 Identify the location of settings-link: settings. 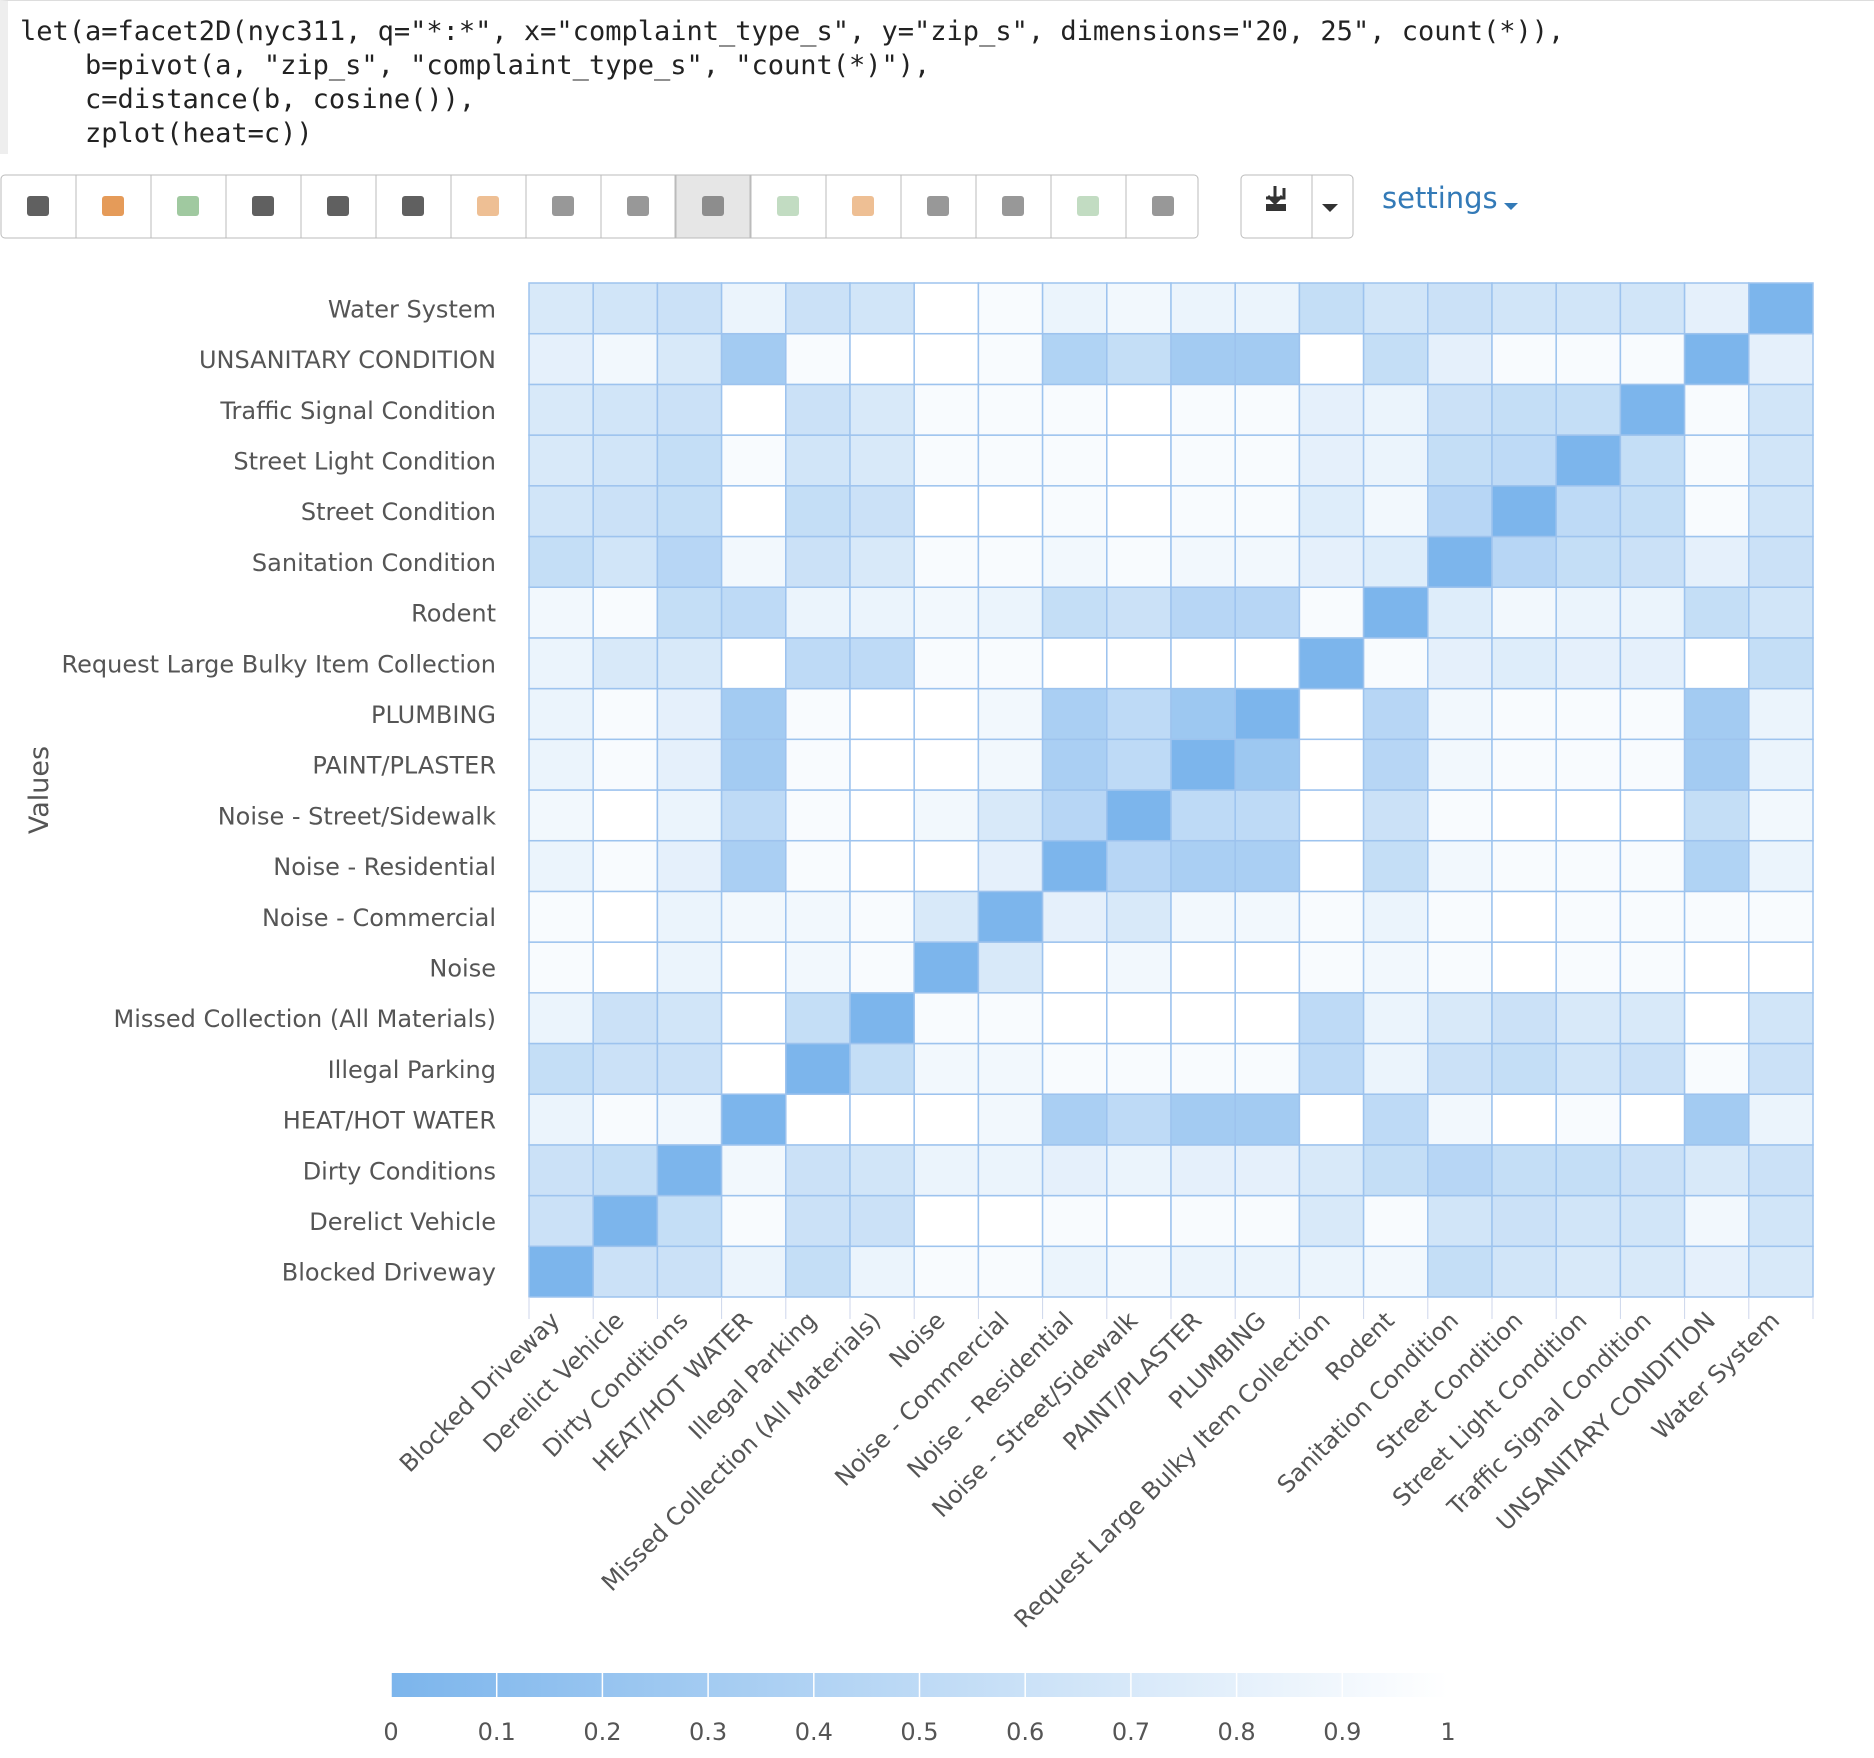
(1440, 198).